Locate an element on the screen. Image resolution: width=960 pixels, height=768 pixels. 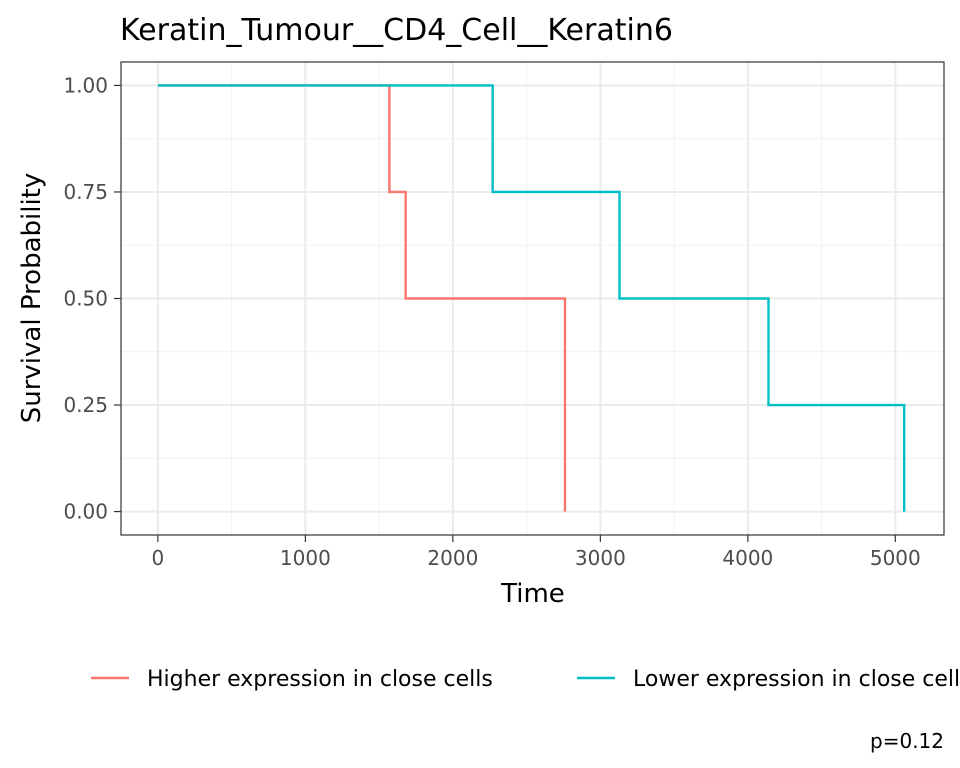
y-tick-label: 0.25 is located at coordinates (85, 405).